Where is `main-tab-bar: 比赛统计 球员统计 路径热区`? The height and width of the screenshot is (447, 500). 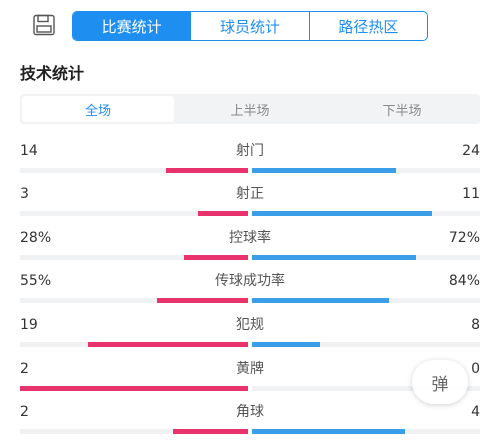 main-tab-bar: 比赛统计 球员统计 路径热区 is located at coordinates (250, 26).